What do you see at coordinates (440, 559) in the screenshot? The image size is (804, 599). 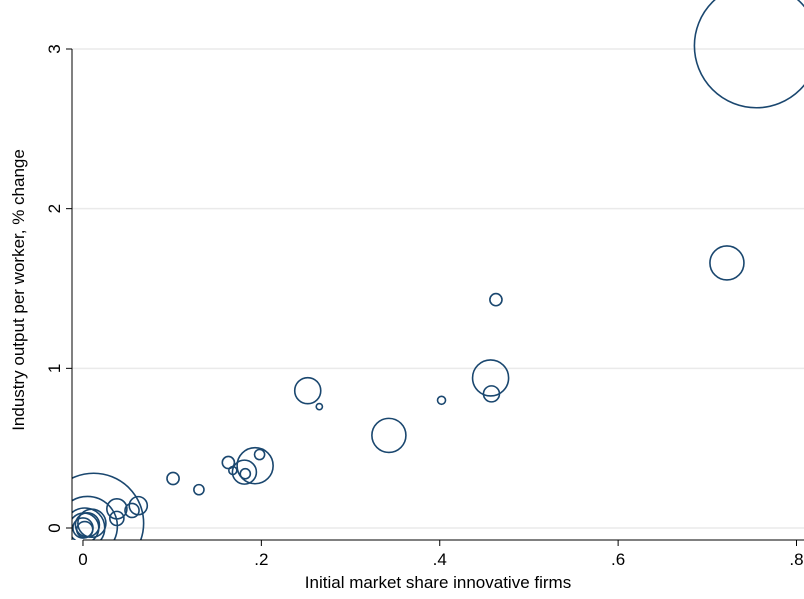 I see `x-tick-label: .4` at bounding box center [440, 559].